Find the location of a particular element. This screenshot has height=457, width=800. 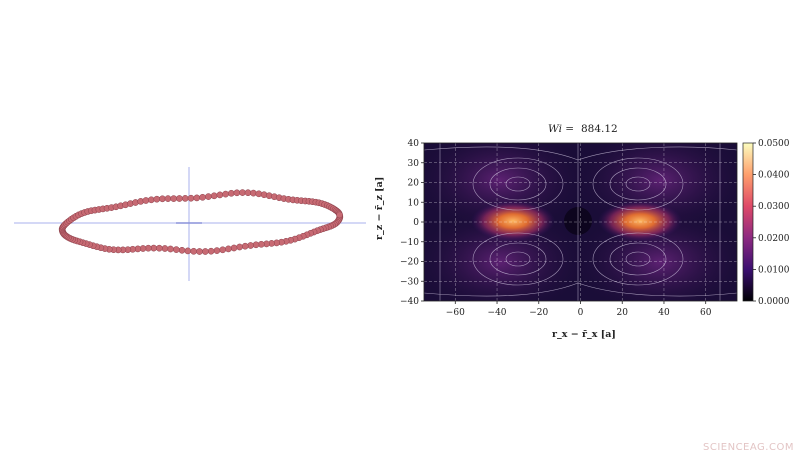

x-tick-label: 60 is located at coordinates (706, 313).